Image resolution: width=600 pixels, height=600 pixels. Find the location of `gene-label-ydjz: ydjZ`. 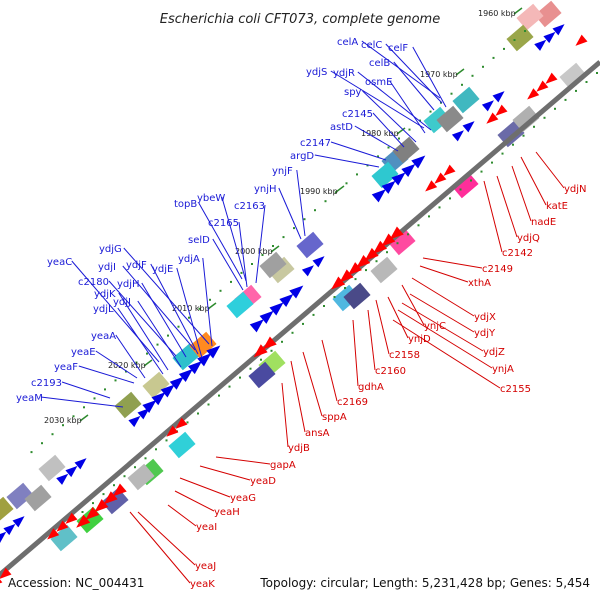

gene-label-ydjz: ydjZ is located at coordinates (494, 352).